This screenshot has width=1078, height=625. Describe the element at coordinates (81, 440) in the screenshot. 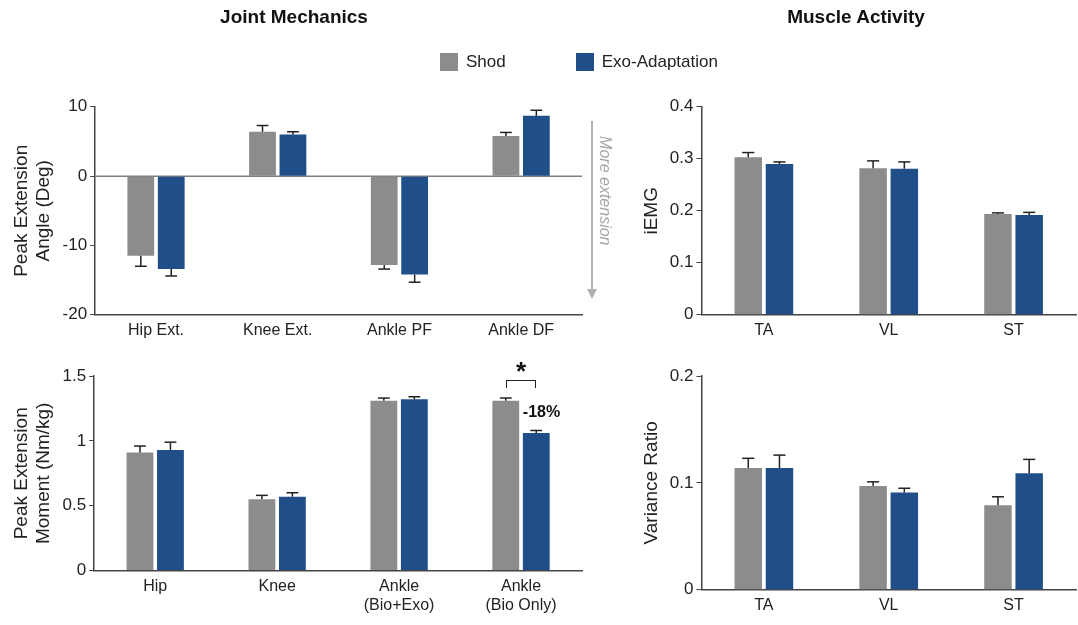

I see `y-tick-label: 1` at that location.